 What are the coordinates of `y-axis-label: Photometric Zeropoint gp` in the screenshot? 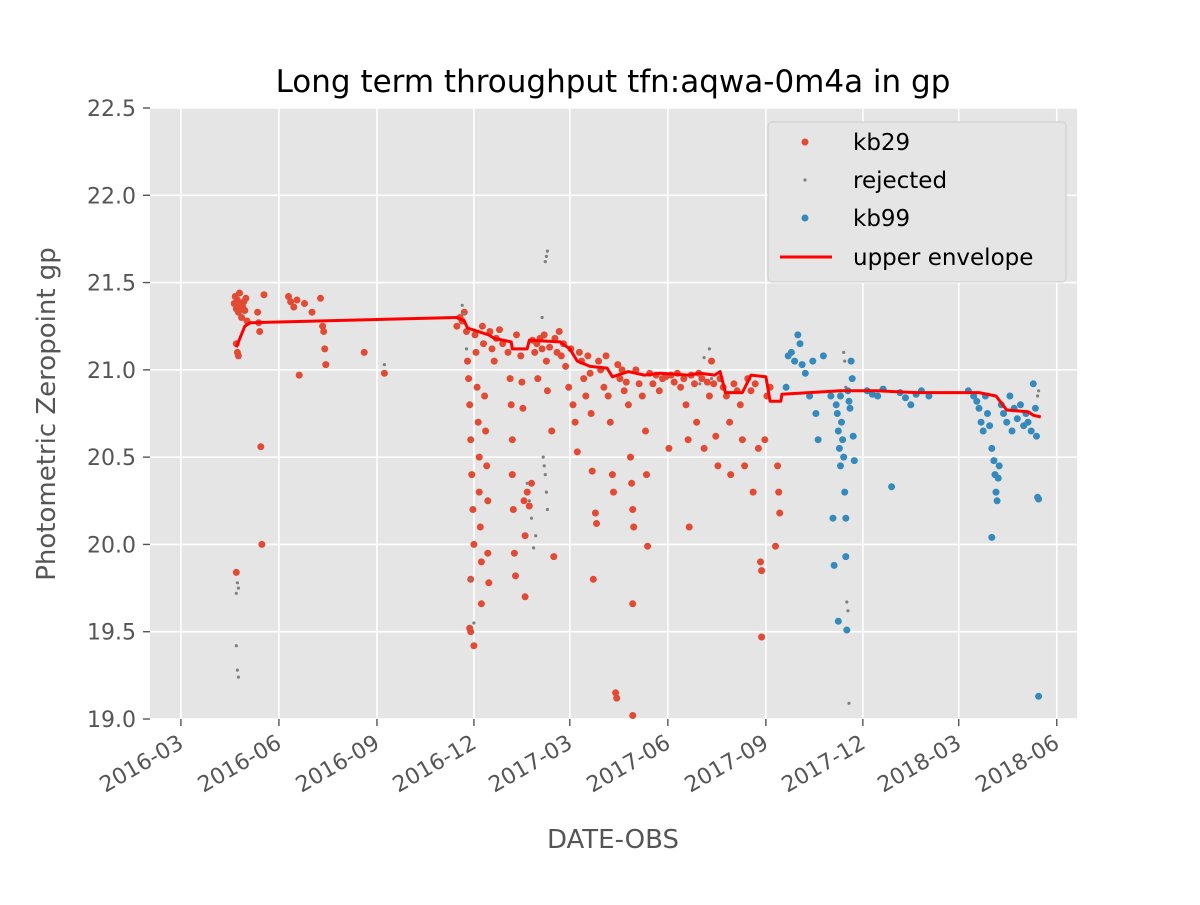 It's located at (47, 414).